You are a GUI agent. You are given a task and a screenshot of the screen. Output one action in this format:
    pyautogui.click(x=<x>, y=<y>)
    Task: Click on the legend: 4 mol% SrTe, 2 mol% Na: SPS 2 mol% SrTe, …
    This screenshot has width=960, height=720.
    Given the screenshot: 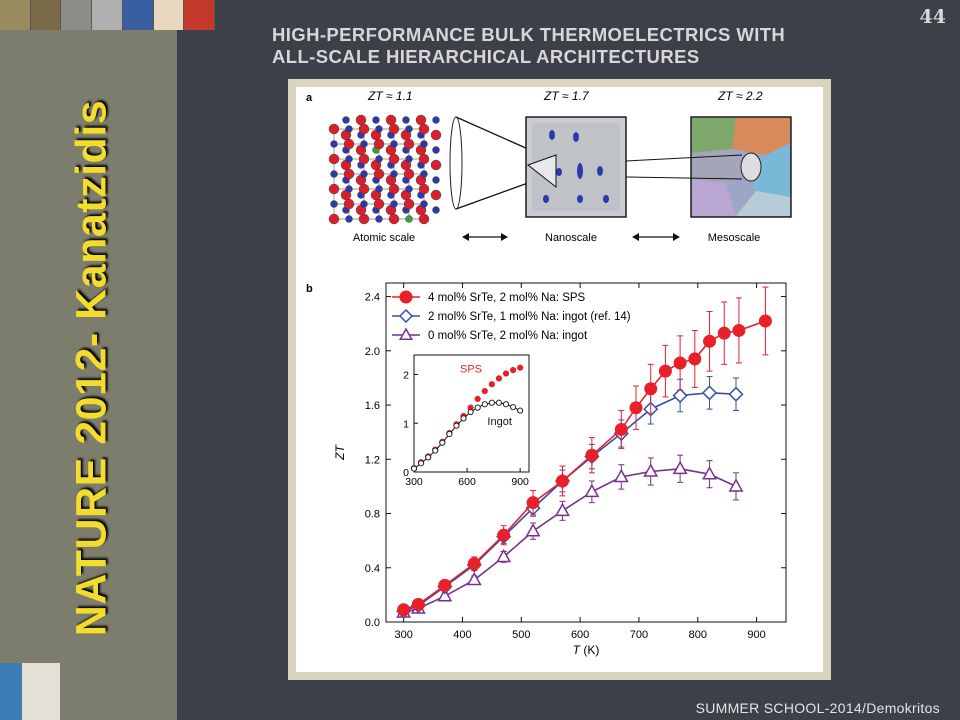 What is the action you would take?
    pyautogui.click(x=511, y=316)
    